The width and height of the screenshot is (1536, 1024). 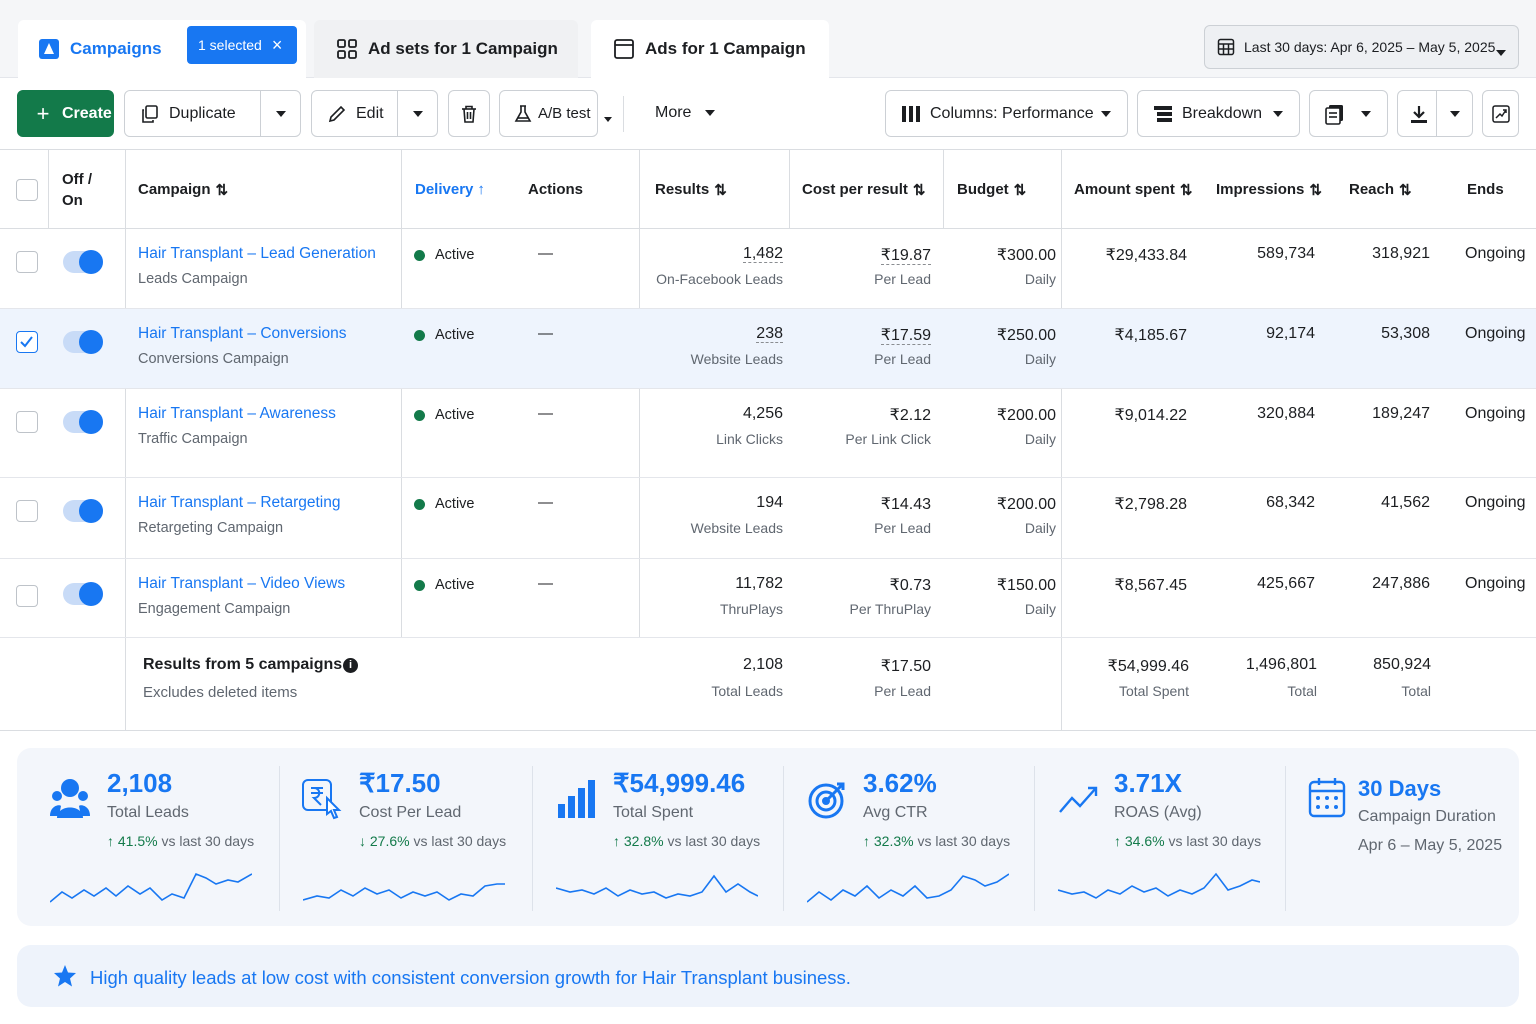 What do you see at coordinates (1187, 841) in the screenshot?
I see `stat-trend: ↑ 34.6% vs last 30 days` at bounding box center [1187, 841].